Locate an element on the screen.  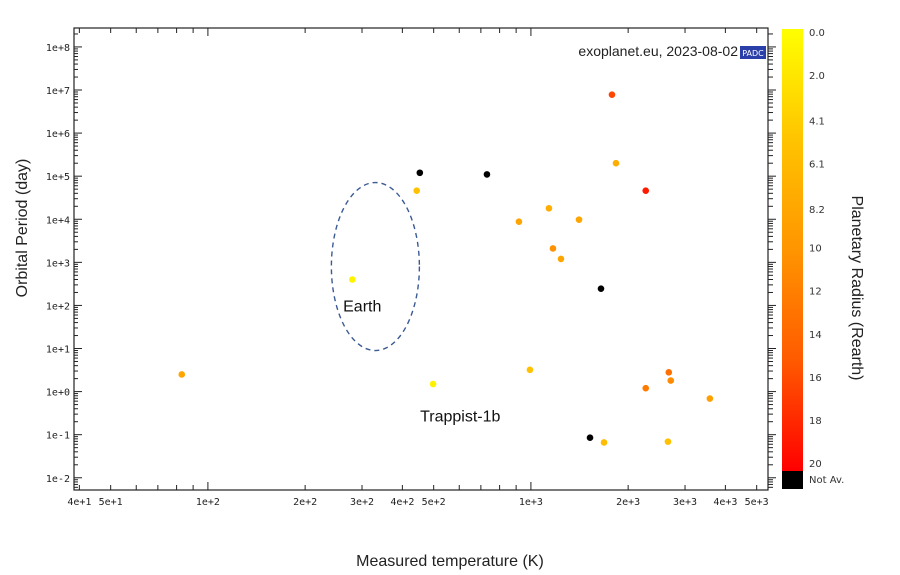
padc-logo: PADC is located at coordinates (753, 52).